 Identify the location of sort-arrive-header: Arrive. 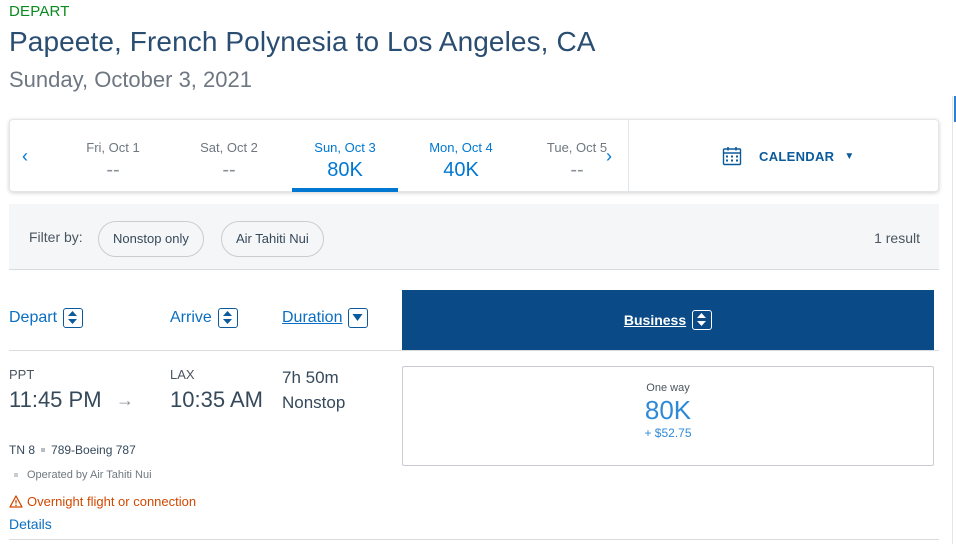
(204, 318).